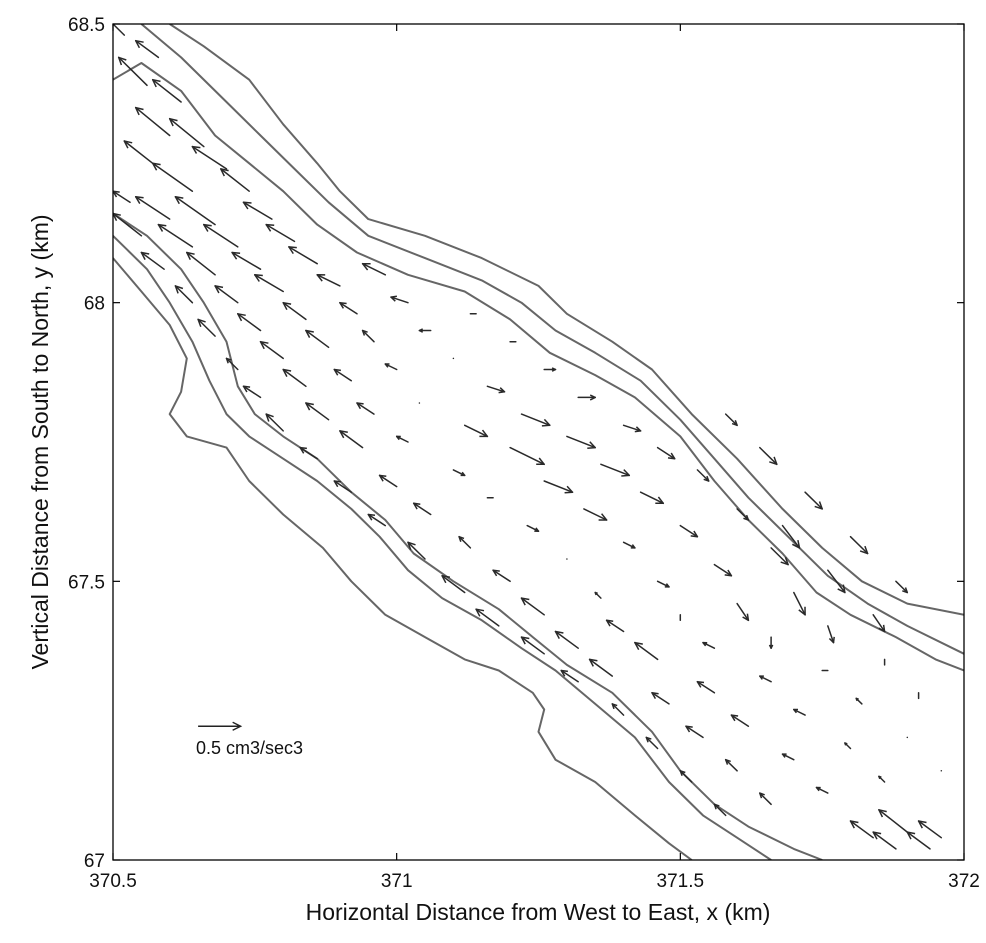  Describe the element at coordinates (237, 726) in the screenshot. I see `scale-arrow-head` at that location.